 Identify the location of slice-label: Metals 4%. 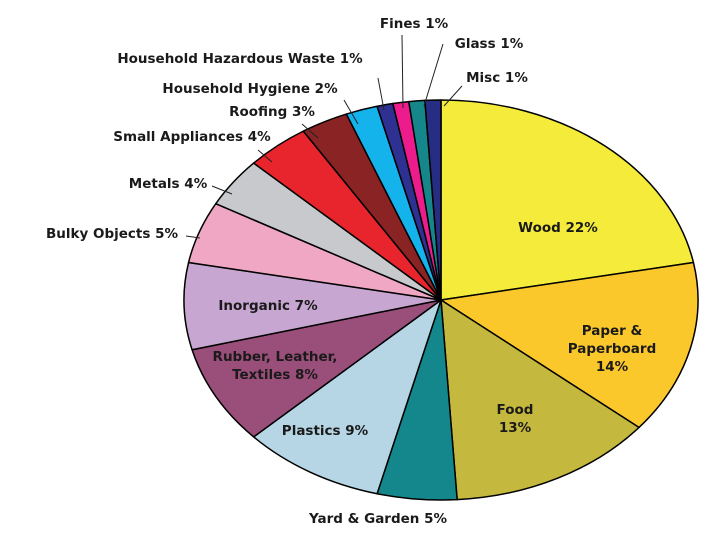
(168, 184).